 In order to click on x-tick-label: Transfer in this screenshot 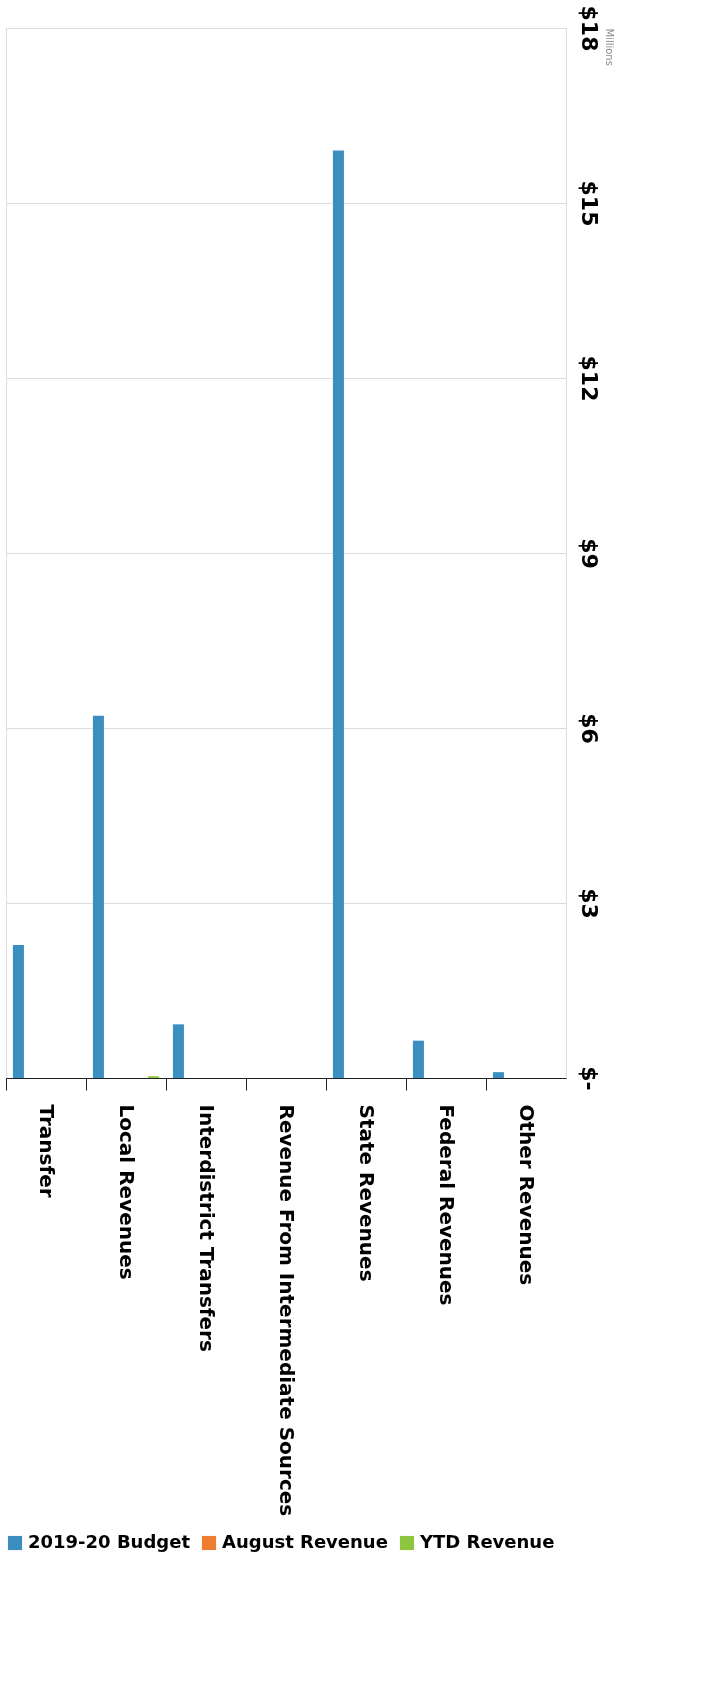, I will do `click(47, 1151)`.